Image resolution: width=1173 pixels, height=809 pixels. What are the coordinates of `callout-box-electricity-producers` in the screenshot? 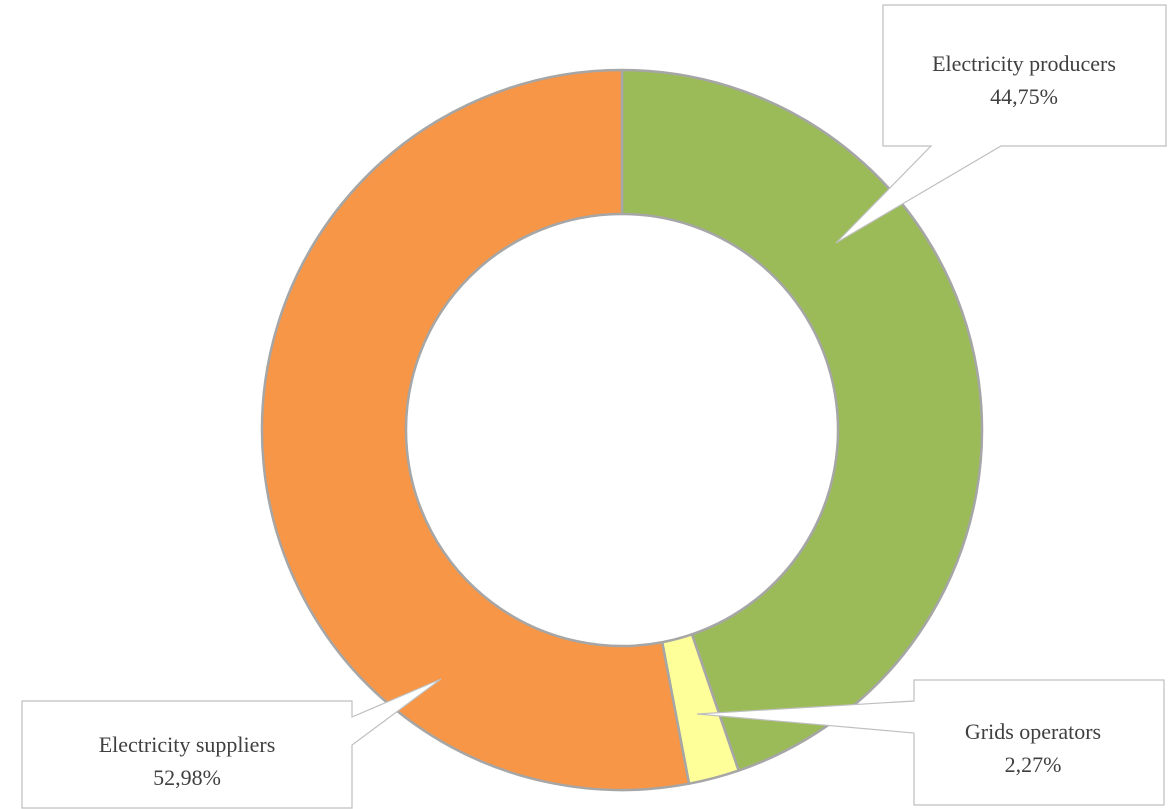 It's located at (1001, 124).